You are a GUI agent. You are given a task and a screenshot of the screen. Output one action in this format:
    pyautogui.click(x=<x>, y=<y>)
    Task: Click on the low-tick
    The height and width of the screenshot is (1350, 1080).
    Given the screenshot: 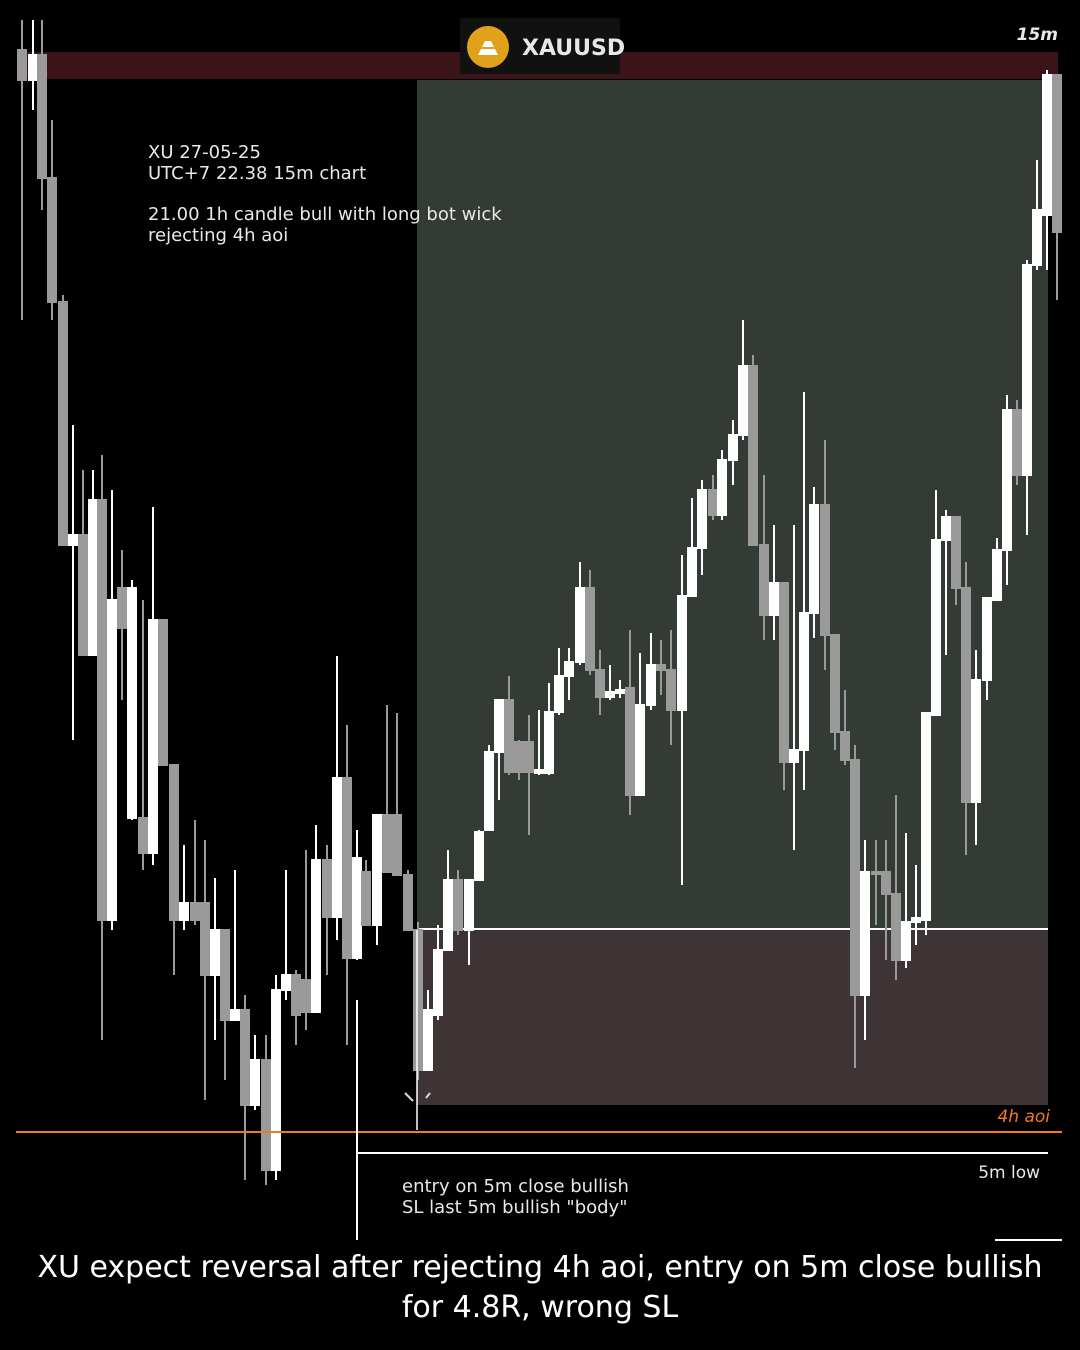 What is the action you would take?
    pyautogui.click(x=417, y=1097)
    